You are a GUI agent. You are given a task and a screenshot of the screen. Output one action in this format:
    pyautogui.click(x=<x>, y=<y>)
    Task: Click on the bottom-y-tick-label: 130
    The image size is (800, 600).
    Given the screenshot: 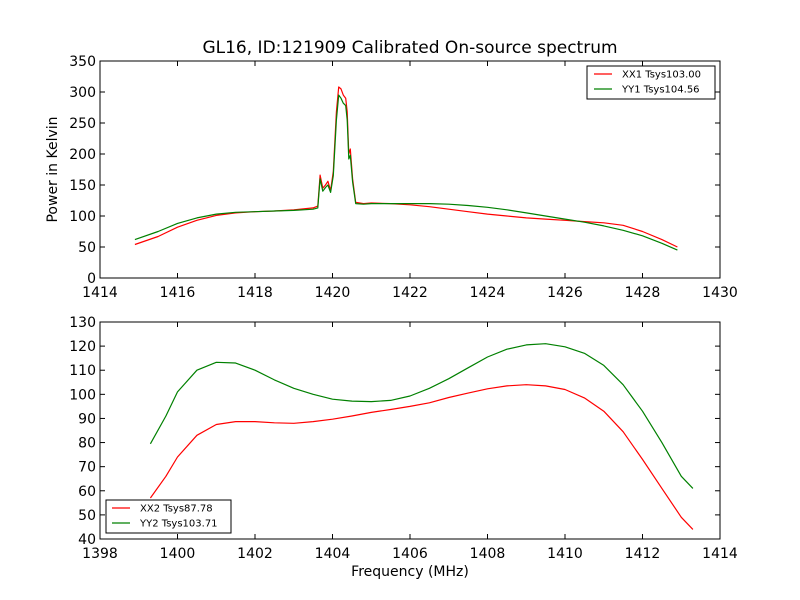 What is the action you would take?
    pyautogui.click(x=82, y=323)
    